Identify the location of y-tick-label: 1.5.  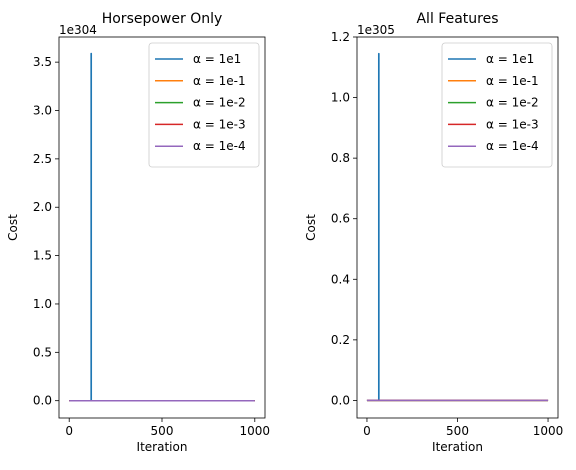
(42, 256).